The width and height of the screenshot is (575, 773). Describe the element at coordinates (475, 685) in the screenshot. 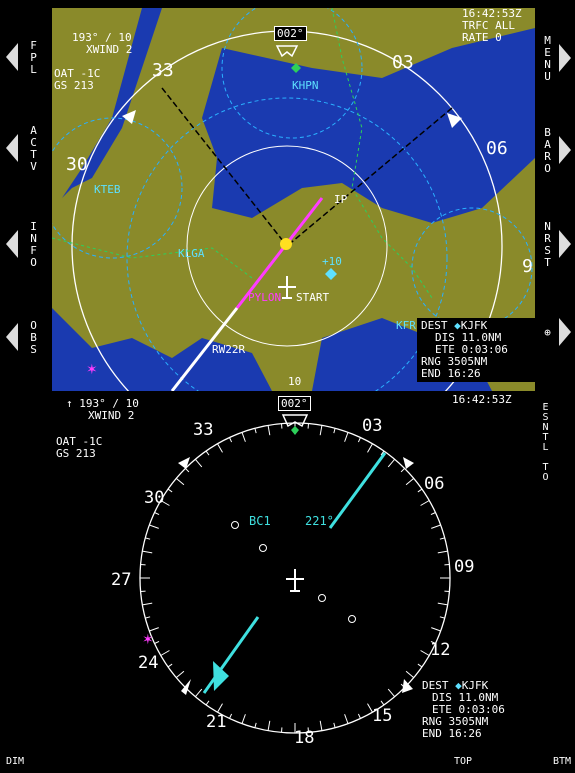

I see `hsi-dest-id: KJFK` at that location.